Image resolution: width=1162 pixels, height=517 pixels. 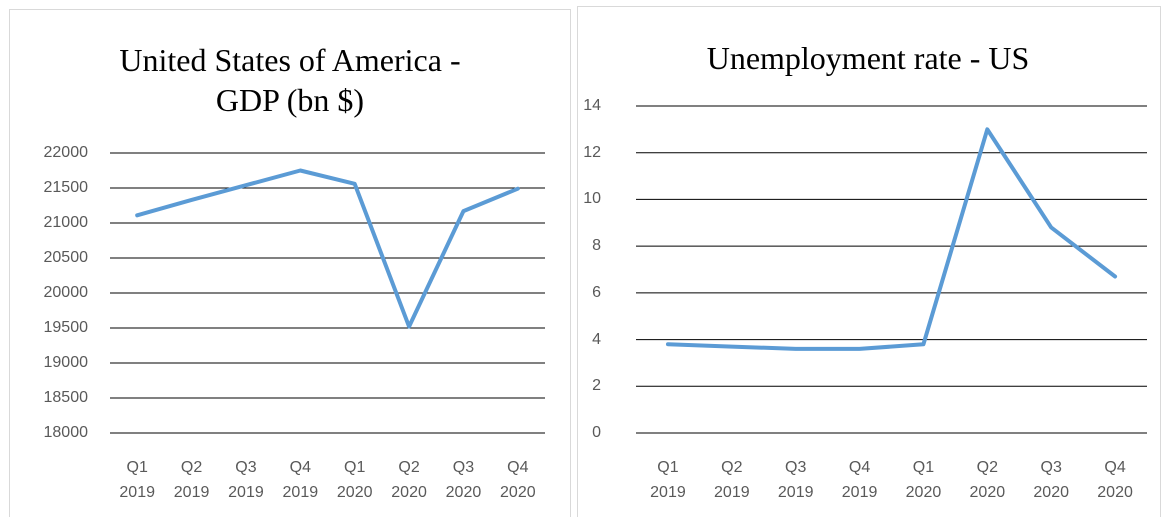 I want to click on y-tick-label: 22000, so click(x=66, y=152).